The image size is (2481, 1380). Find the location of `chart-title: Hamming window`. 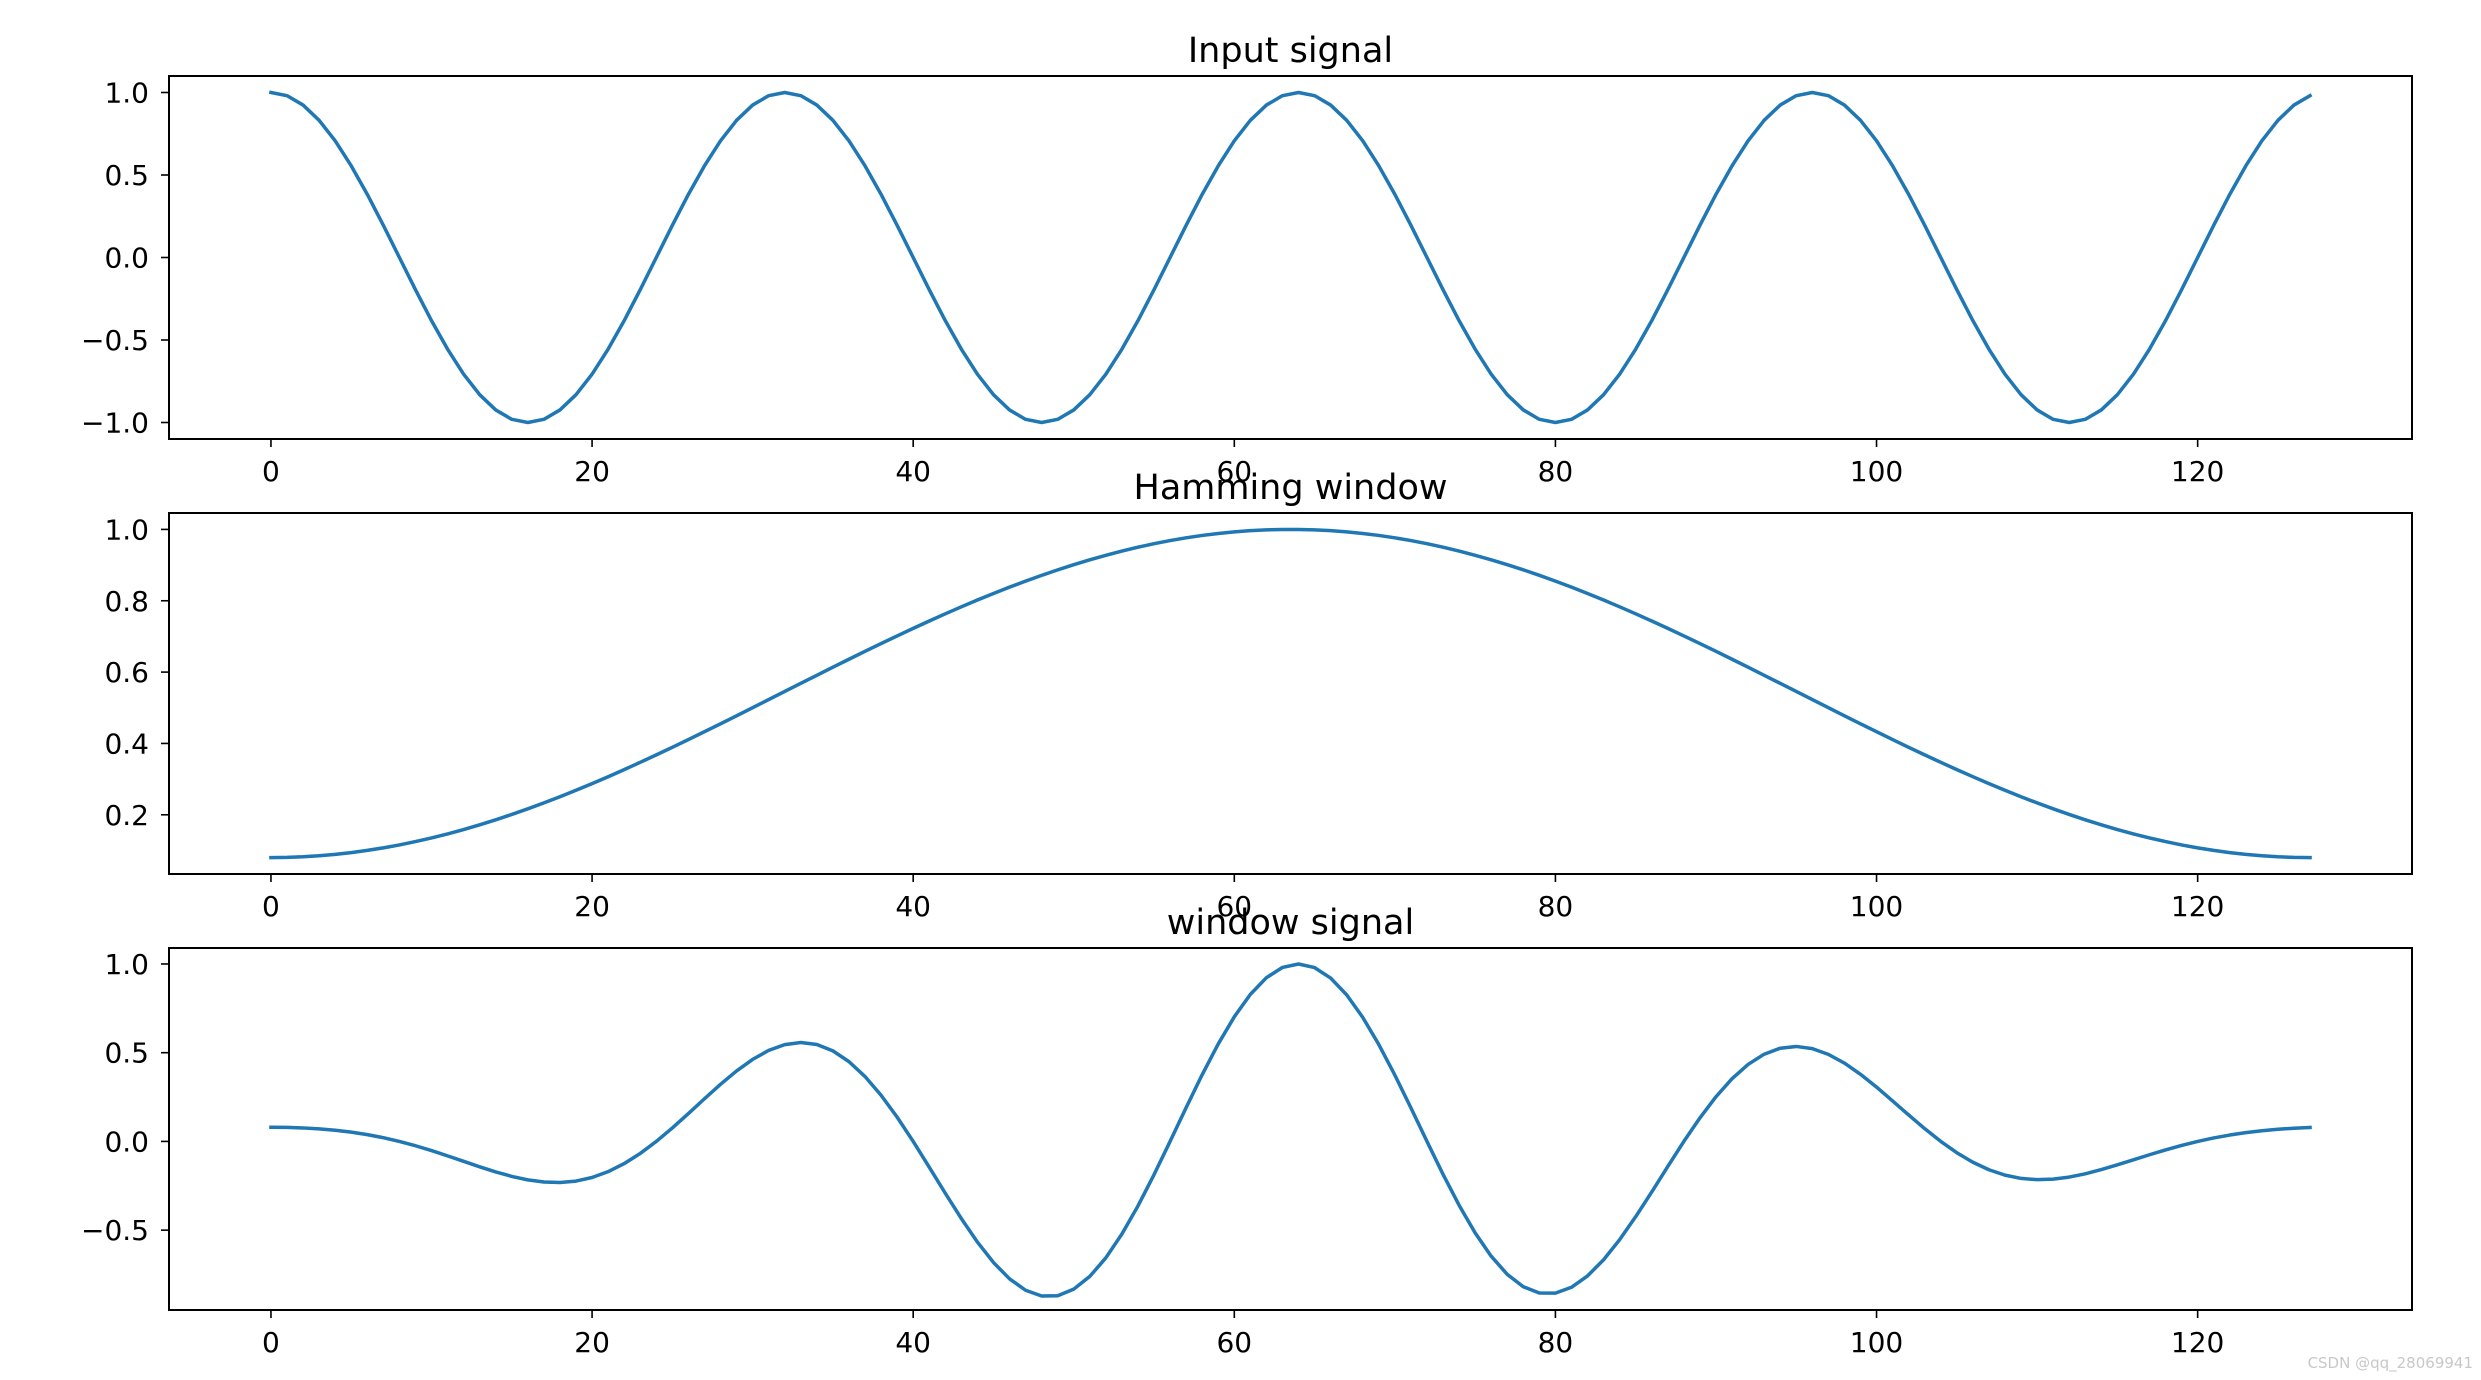

chart-title: Hamming window is located at coordinates (1291, 488).